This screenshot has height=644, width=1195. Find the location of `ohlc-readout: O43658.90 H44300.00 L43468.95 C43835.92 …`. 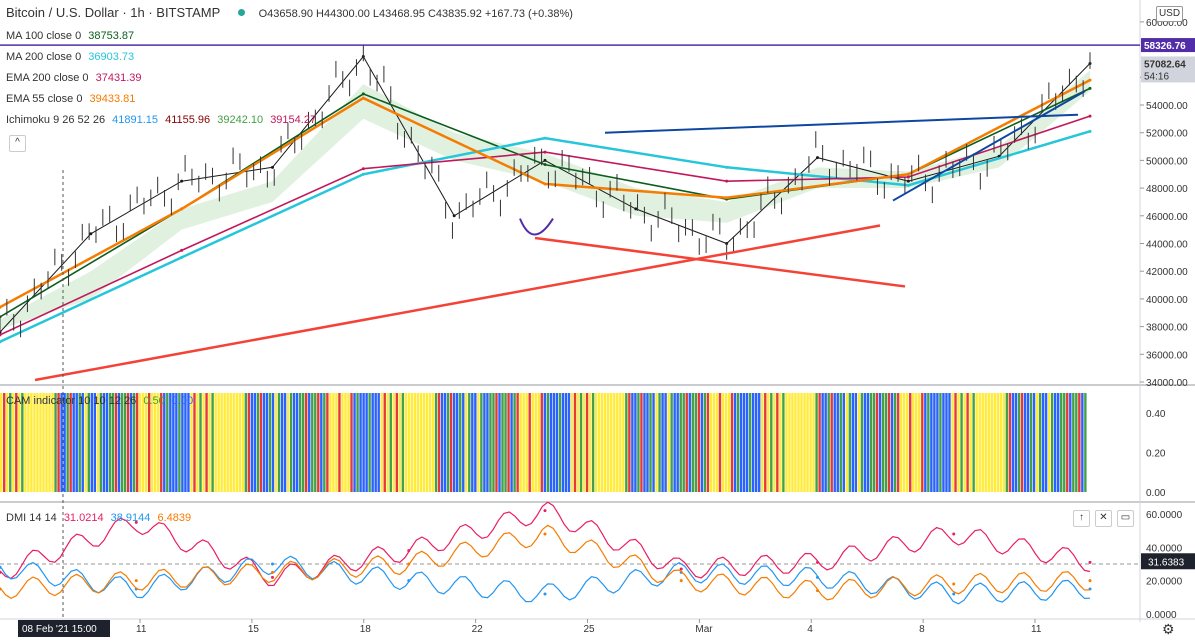

ohlc-readout: O43658.90 H44300.00 L43468.95 C43835.92 … is located at coordinates (415, 14).